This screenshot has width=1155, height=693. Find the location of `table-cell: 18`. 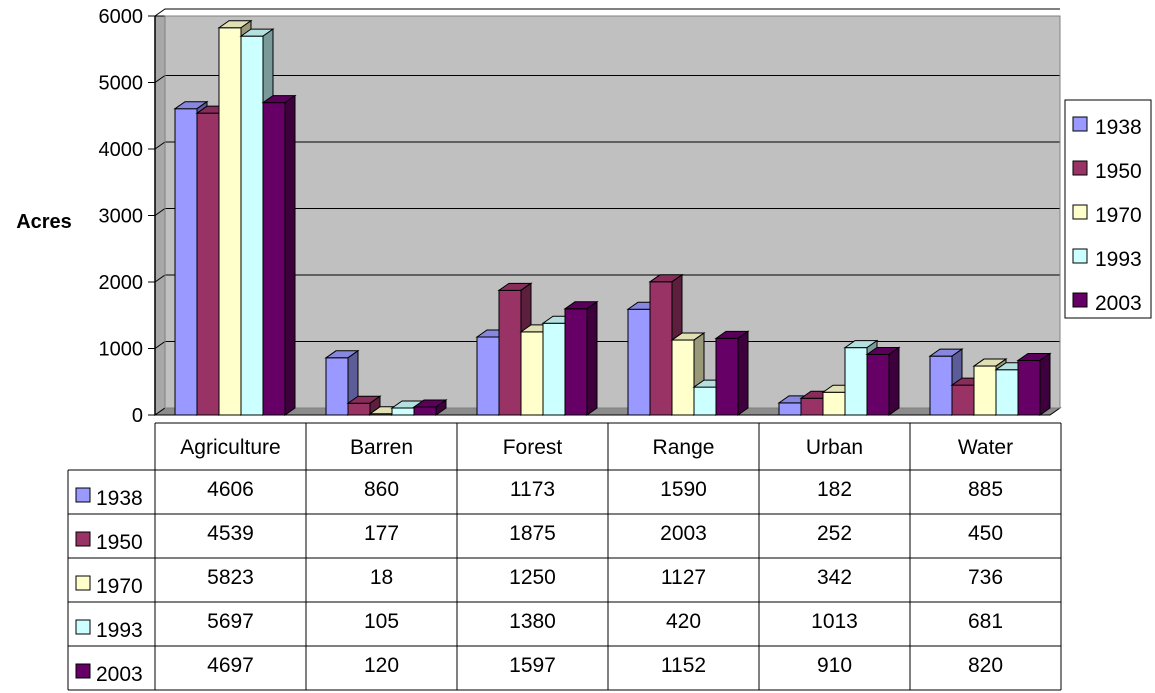

table-cell: 18 is located at coordinates (381, 577).